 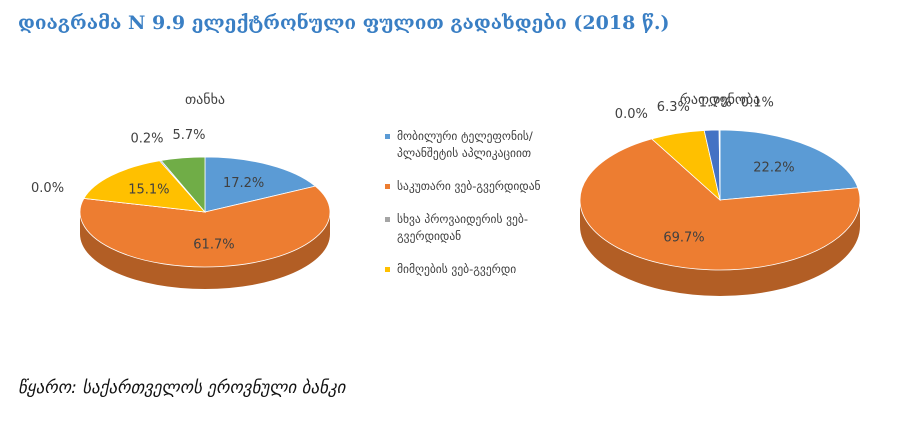 I want to click on legend-entry: მობილური ტელეფონის/პლანშეტის აპლიკაციით, so click(x=475, y=145).